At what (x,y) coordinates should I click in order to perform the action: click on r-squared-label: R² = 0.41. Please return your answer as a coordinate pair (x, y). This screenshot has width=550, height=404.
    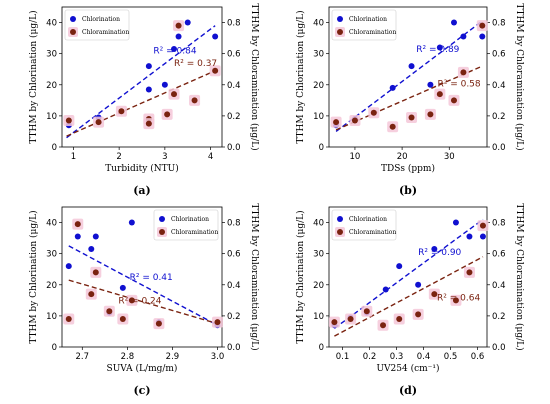
    Looking at the image, I should click on (151, 278).